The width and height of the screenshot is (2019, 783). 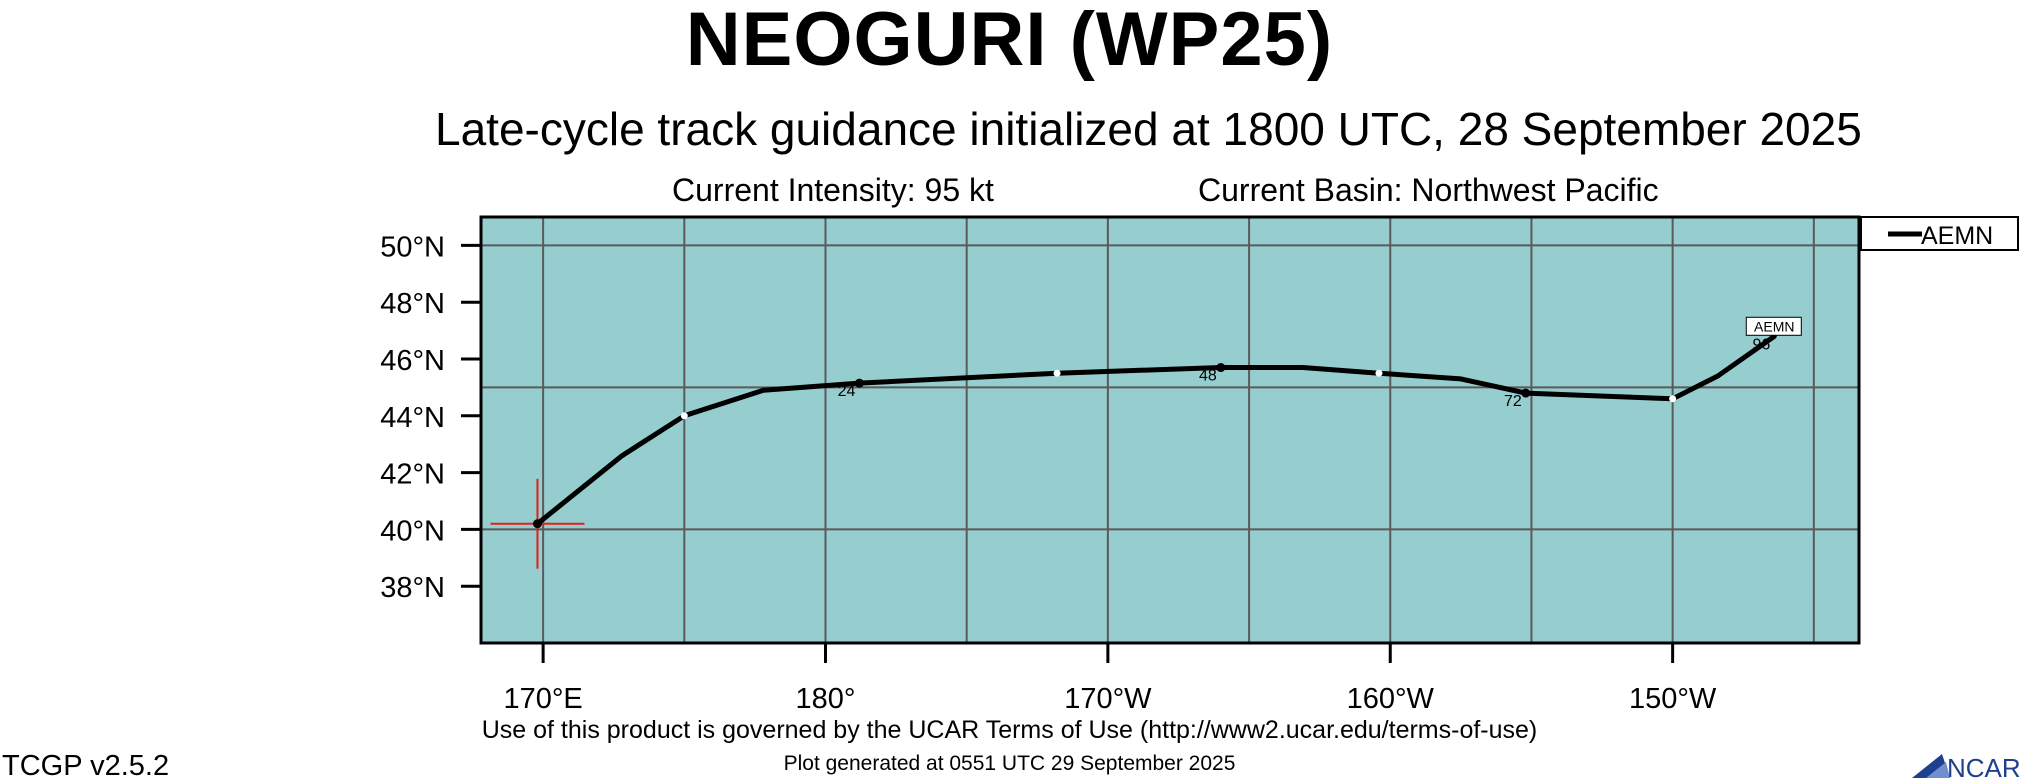 I want to click on x-tick-label: 180°, so click(x=826, y=699).